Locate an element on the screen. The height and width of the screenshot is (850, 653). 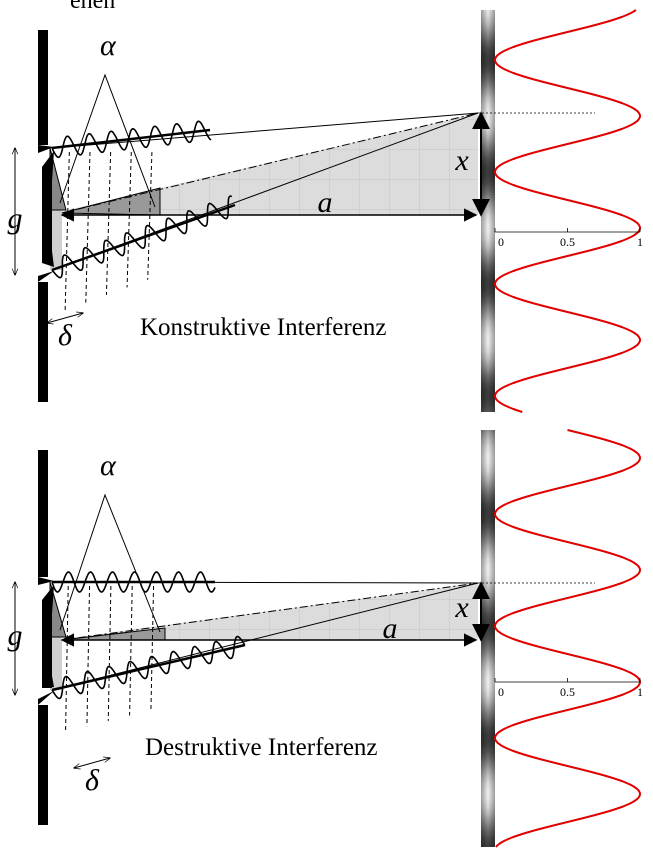
header-fragment: ehen is located at coordinates (92, 7).